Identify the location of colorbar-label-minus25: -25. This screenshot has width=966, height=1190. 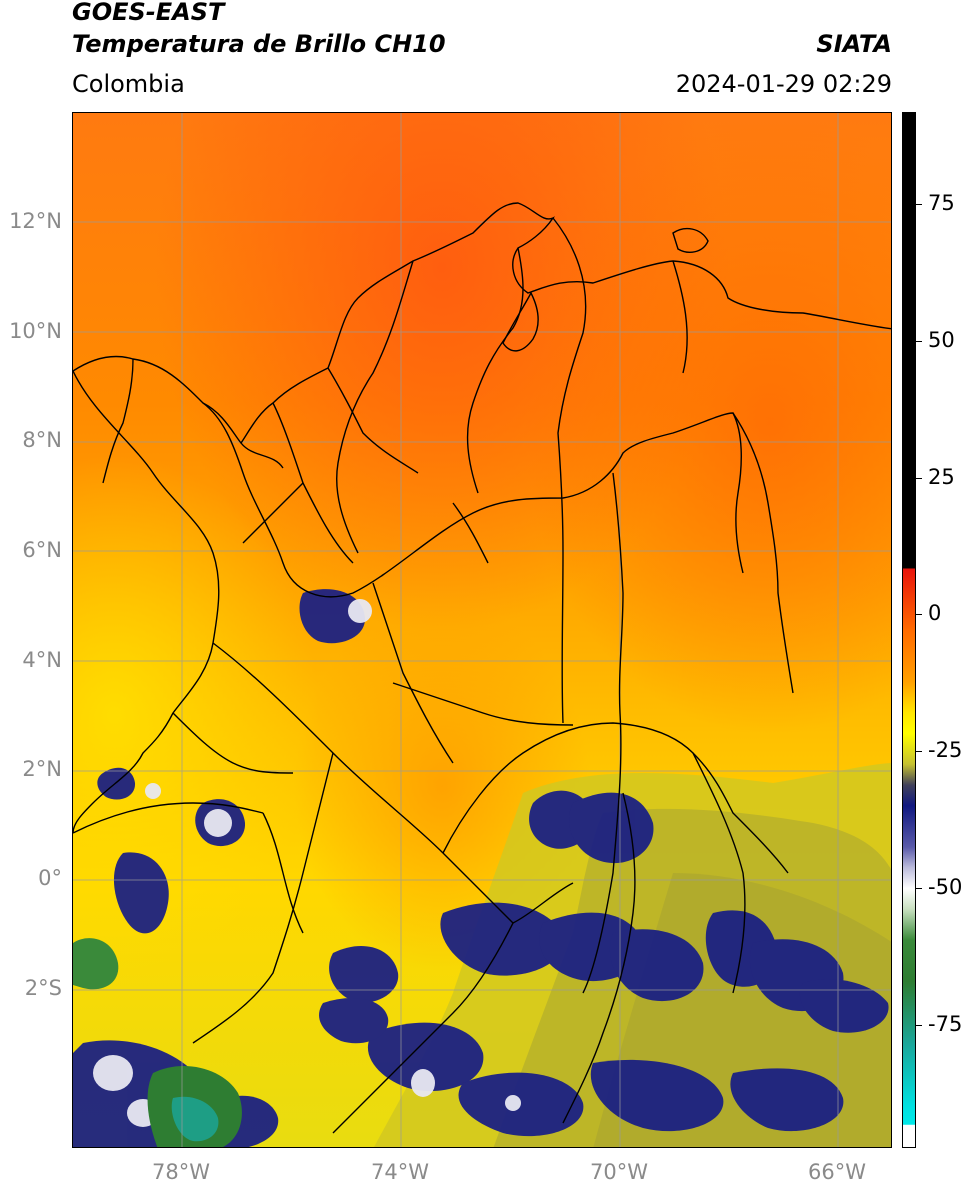
(945, 750).